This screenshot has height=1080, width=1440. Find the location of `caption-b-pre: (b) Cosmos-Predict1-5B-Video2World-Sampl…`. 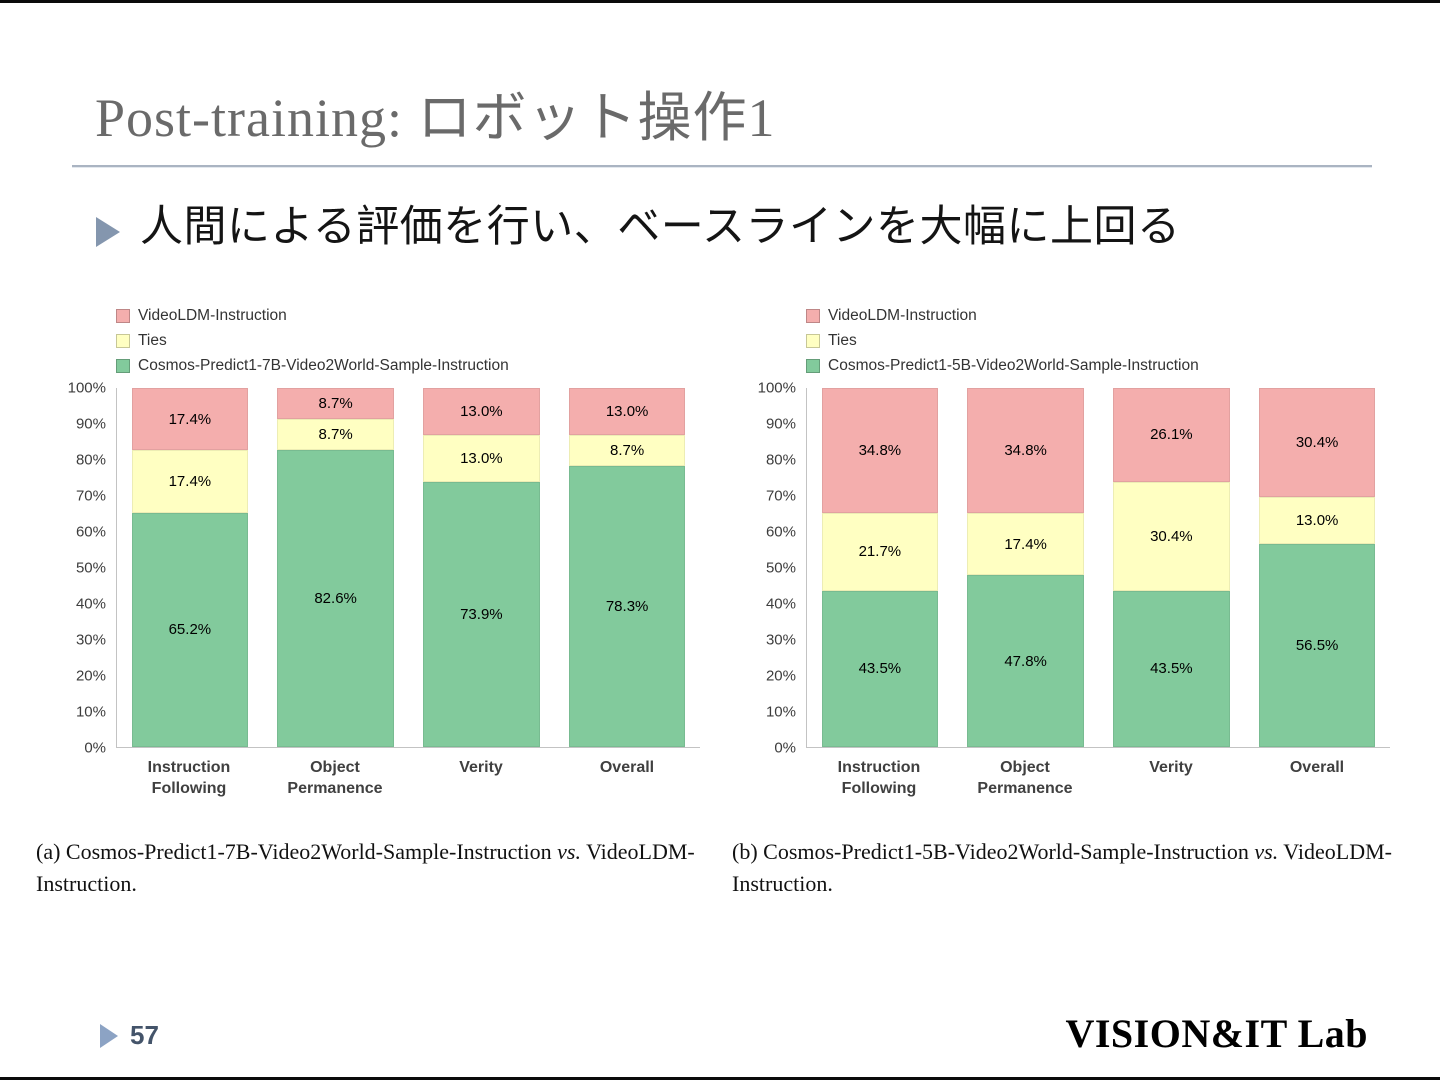

caption-b-pre: (b) Cosmos-Predict1-5B-Video2World-Sampl… is located at coordinates (993, 852).